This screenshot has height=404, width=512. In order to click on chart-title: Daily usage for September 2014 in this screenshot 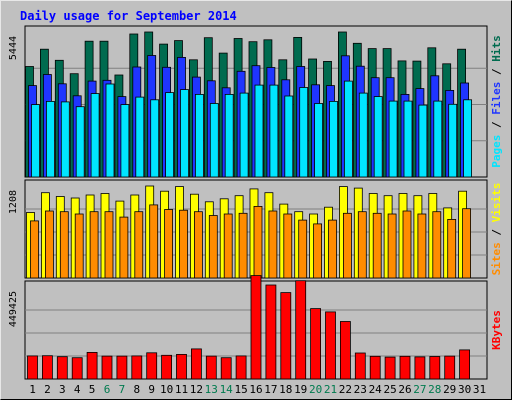, I will do `click(128, 16)`.